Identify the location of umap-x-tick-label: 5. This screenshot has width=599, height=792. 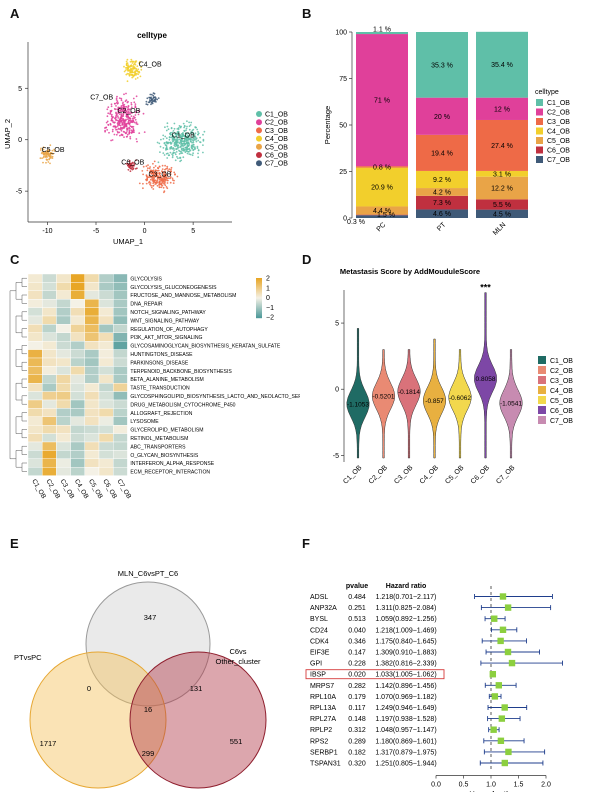
(193, 231).